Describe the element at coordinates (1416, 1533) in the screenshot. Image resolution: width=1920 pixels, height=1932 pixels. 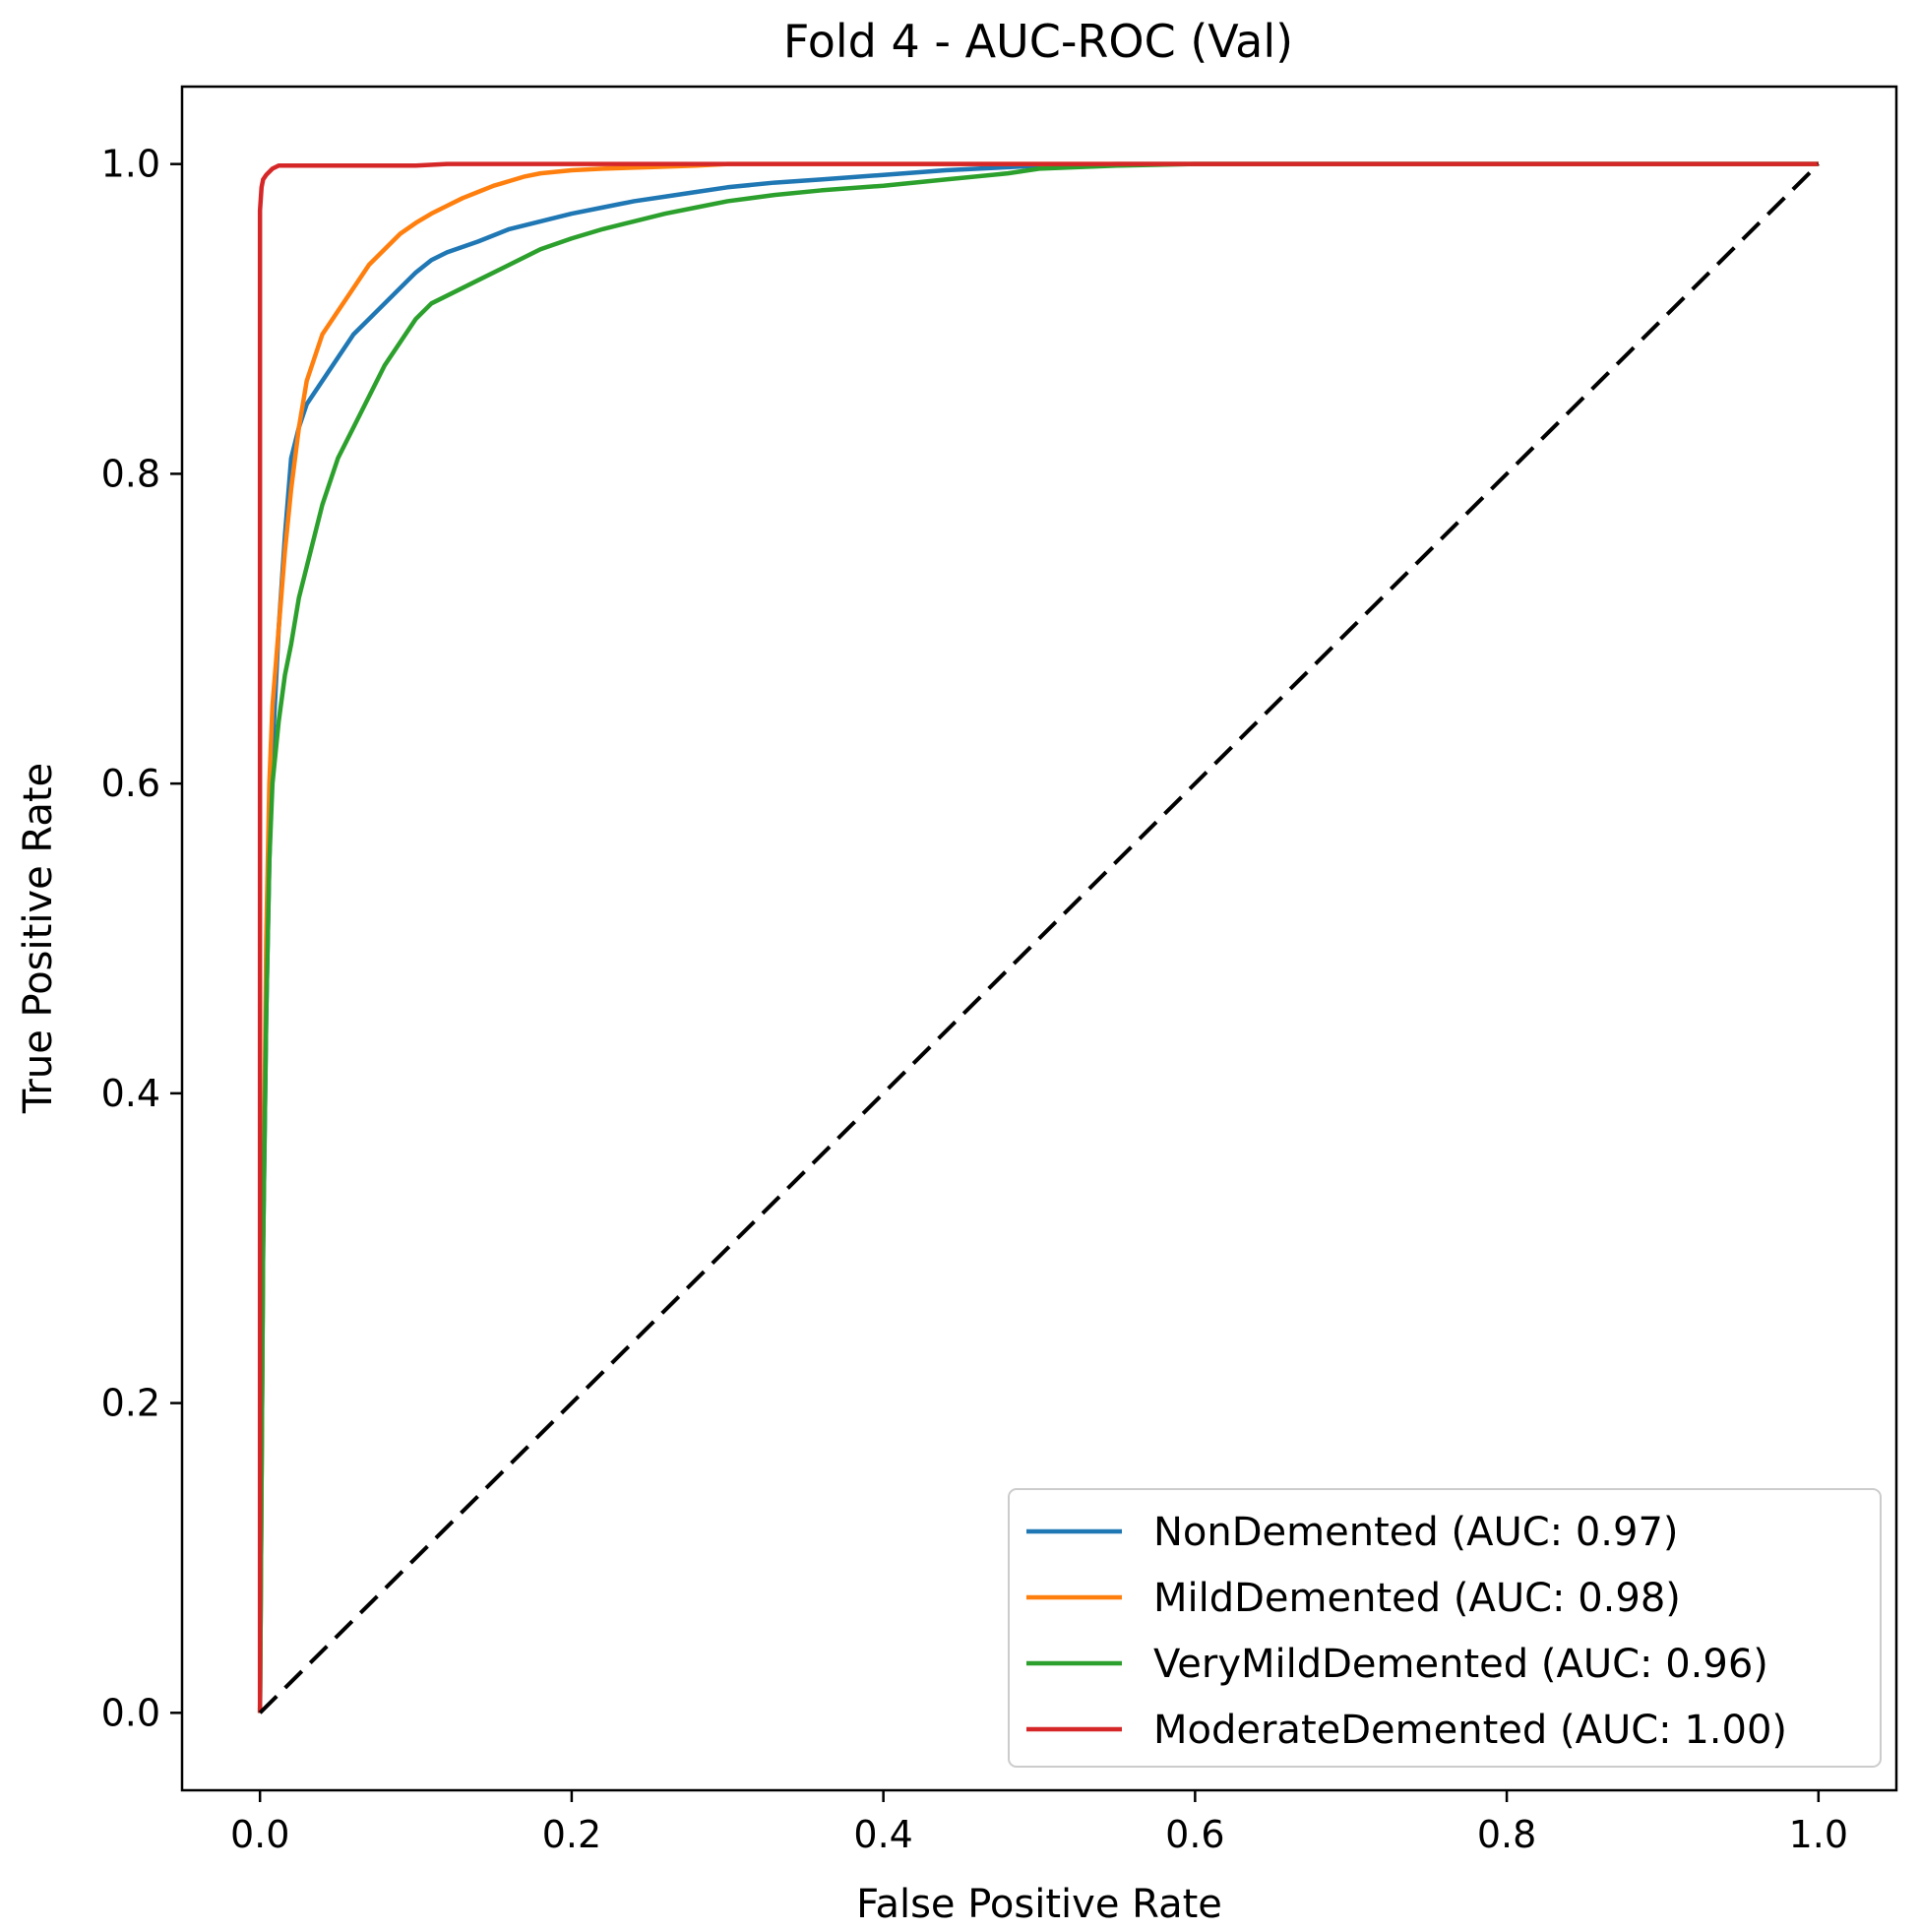
I see `legend-label: NonDemented (AUC: 0.97)` at that location.